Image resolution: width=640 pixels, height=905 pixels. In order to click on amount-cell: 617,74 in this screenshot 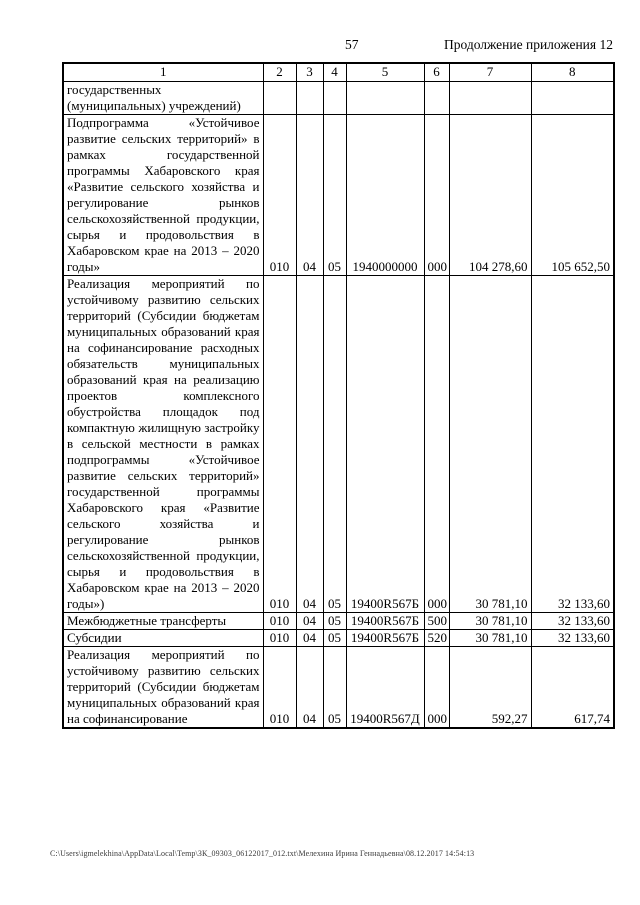, I will do `click(572, 686)`.